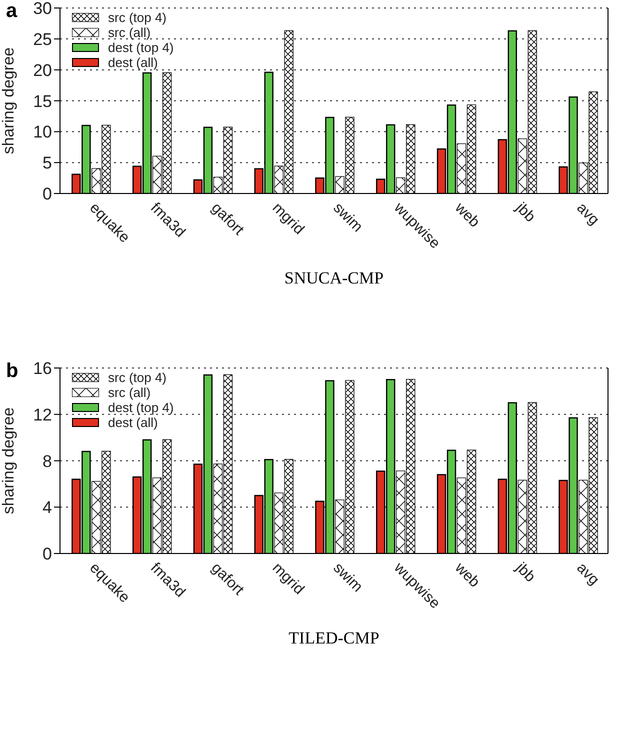 The width and height of the screenshot is (630, 733). What do you see at coordinates (12, 11) in the screenshot?
I see `chart-title: a` at bounding box center [12, 11].